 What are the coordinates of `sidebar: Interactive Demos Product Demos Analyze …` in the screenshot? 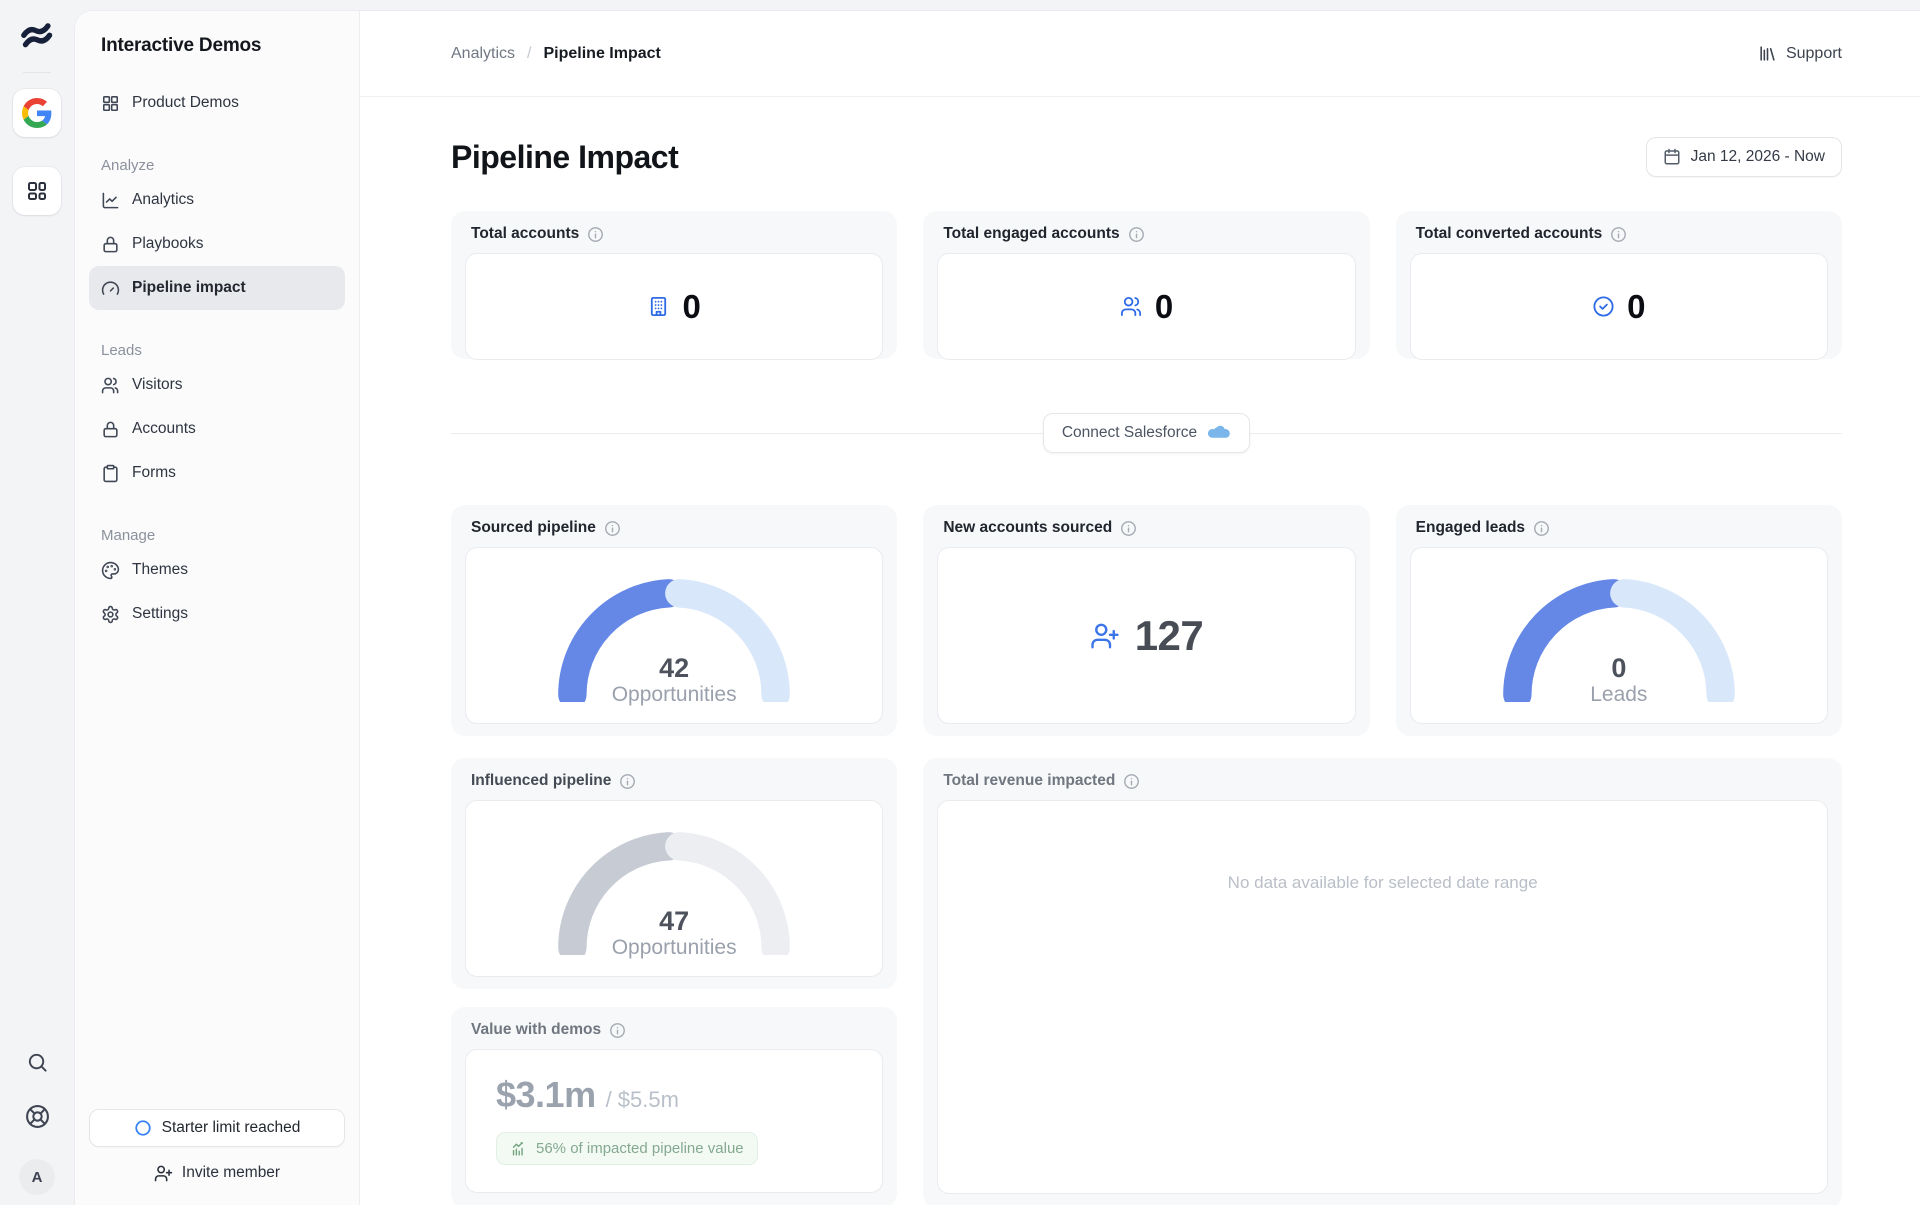 It's located at (217, 608).